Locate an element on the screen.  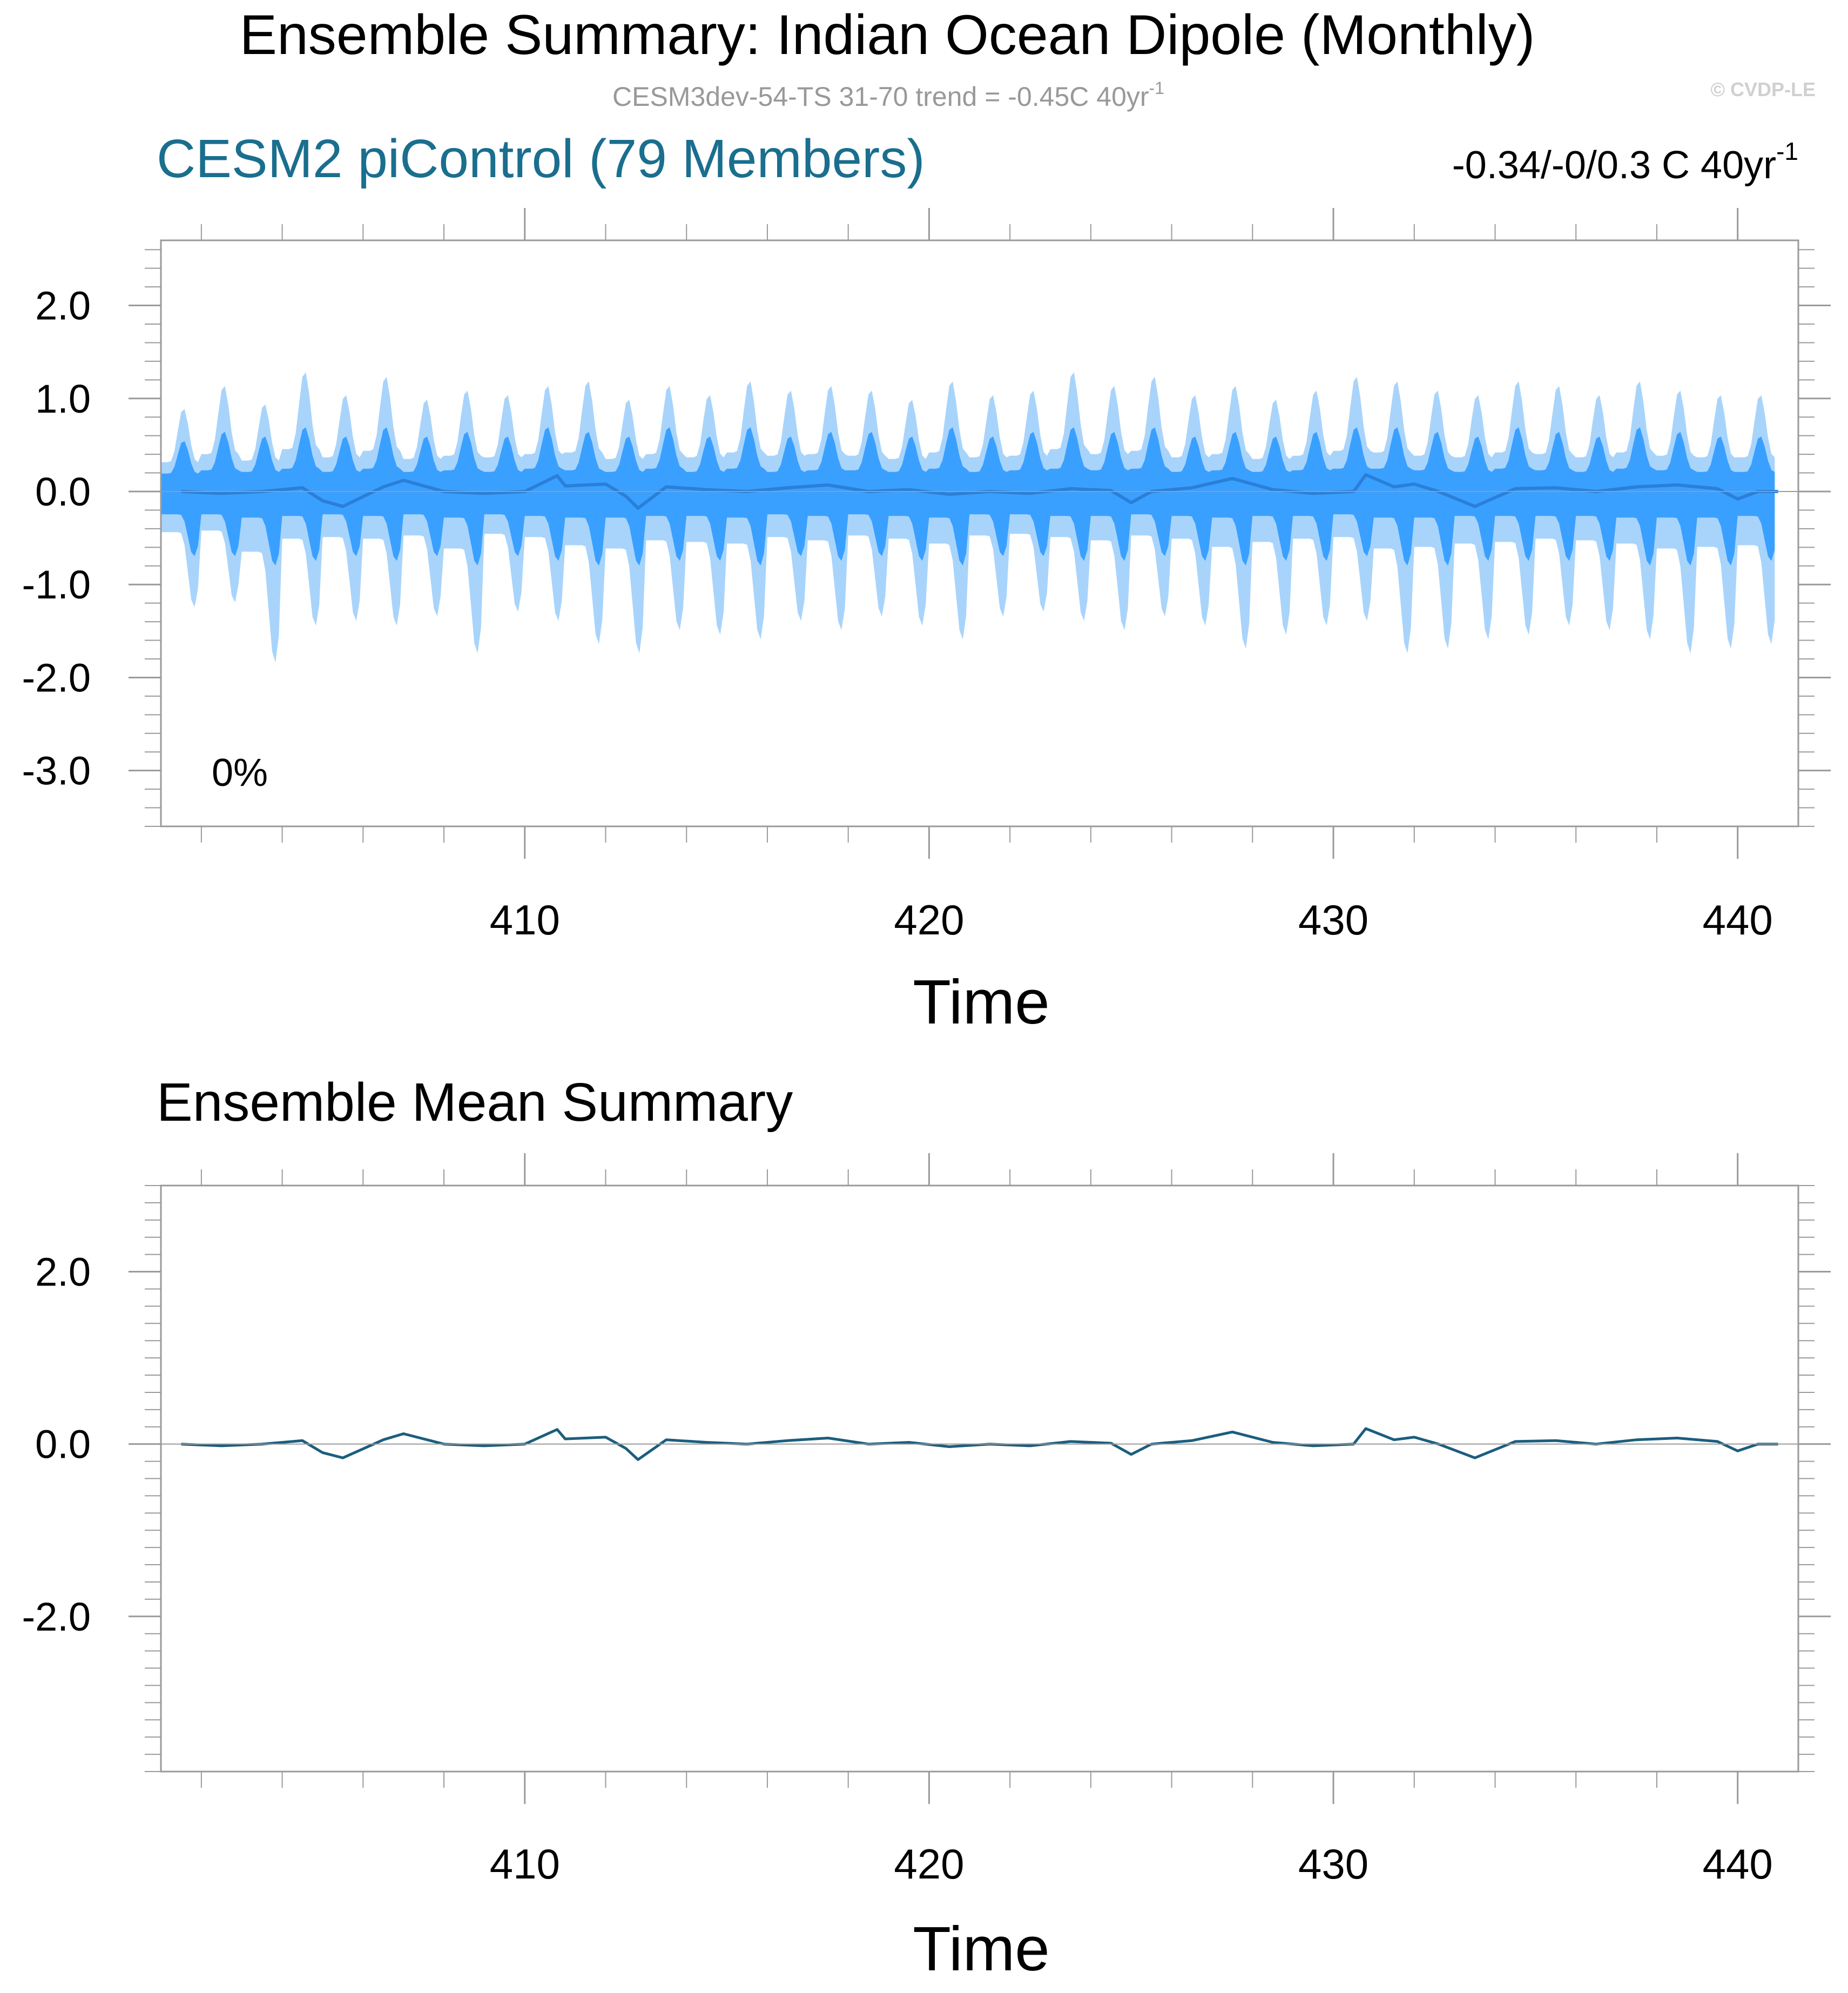
top-x-tick-label: 430 is located at coordinates (1333, 920).